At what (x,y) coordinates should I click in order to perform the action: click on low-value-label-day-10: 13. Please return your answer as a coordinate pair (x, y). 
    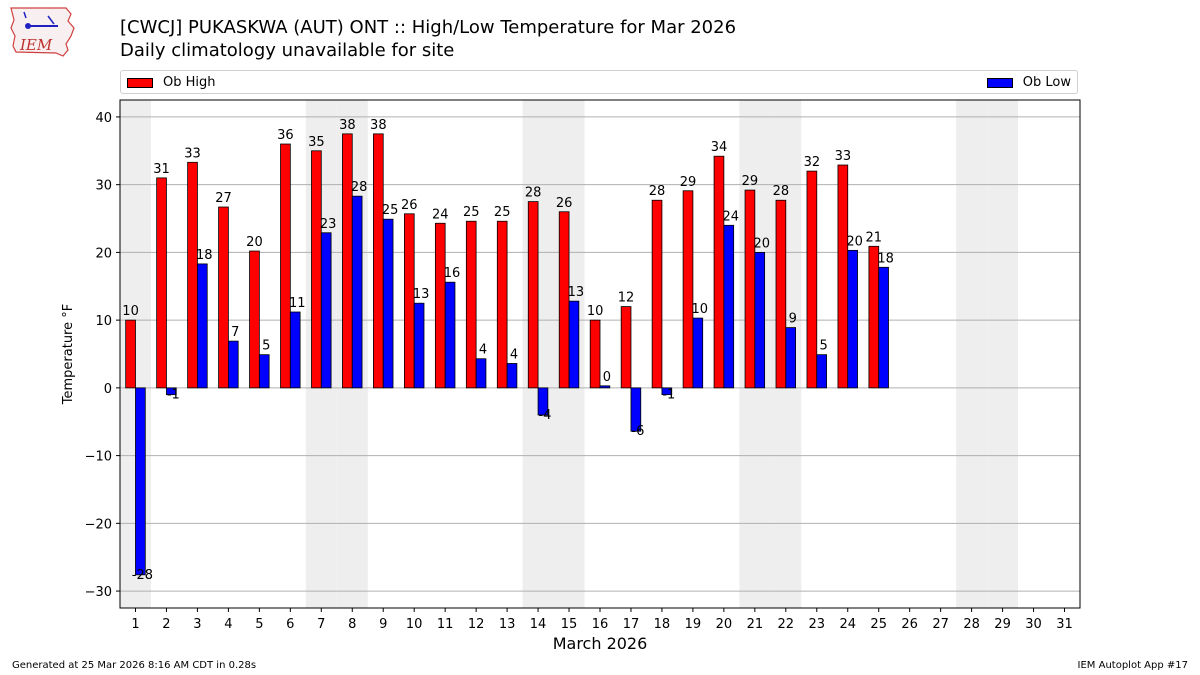
    Looking at the image, I should click on (421, 294).